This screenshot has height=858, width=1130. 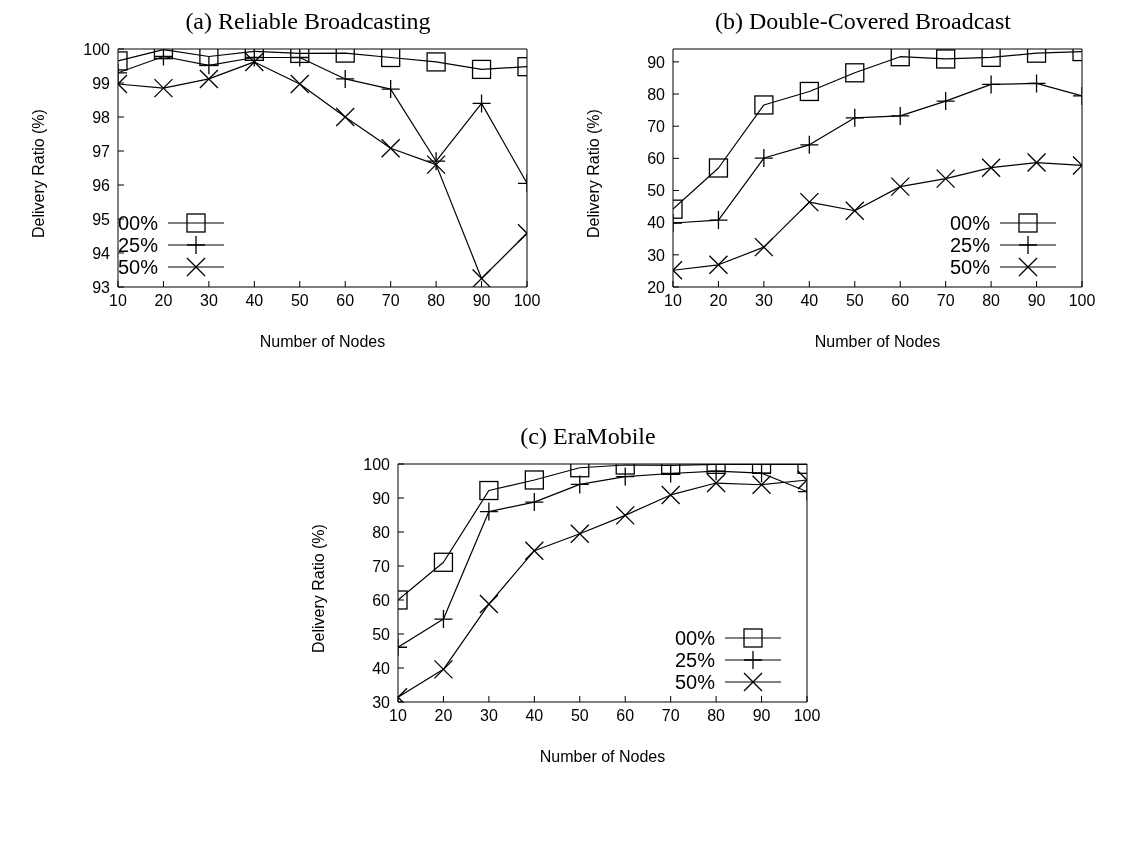 What do you see at coordinates (863, 22) in the screenshot?
I see `chart-title: (b) Double-Covered Broadcast` at bounding box center [863, 22].